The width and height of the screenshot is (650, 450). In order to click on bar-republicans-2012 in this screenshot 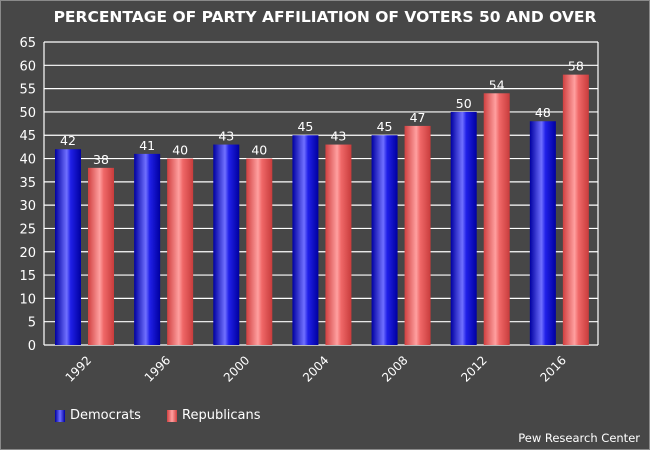, I will do `click(496, 219)`.